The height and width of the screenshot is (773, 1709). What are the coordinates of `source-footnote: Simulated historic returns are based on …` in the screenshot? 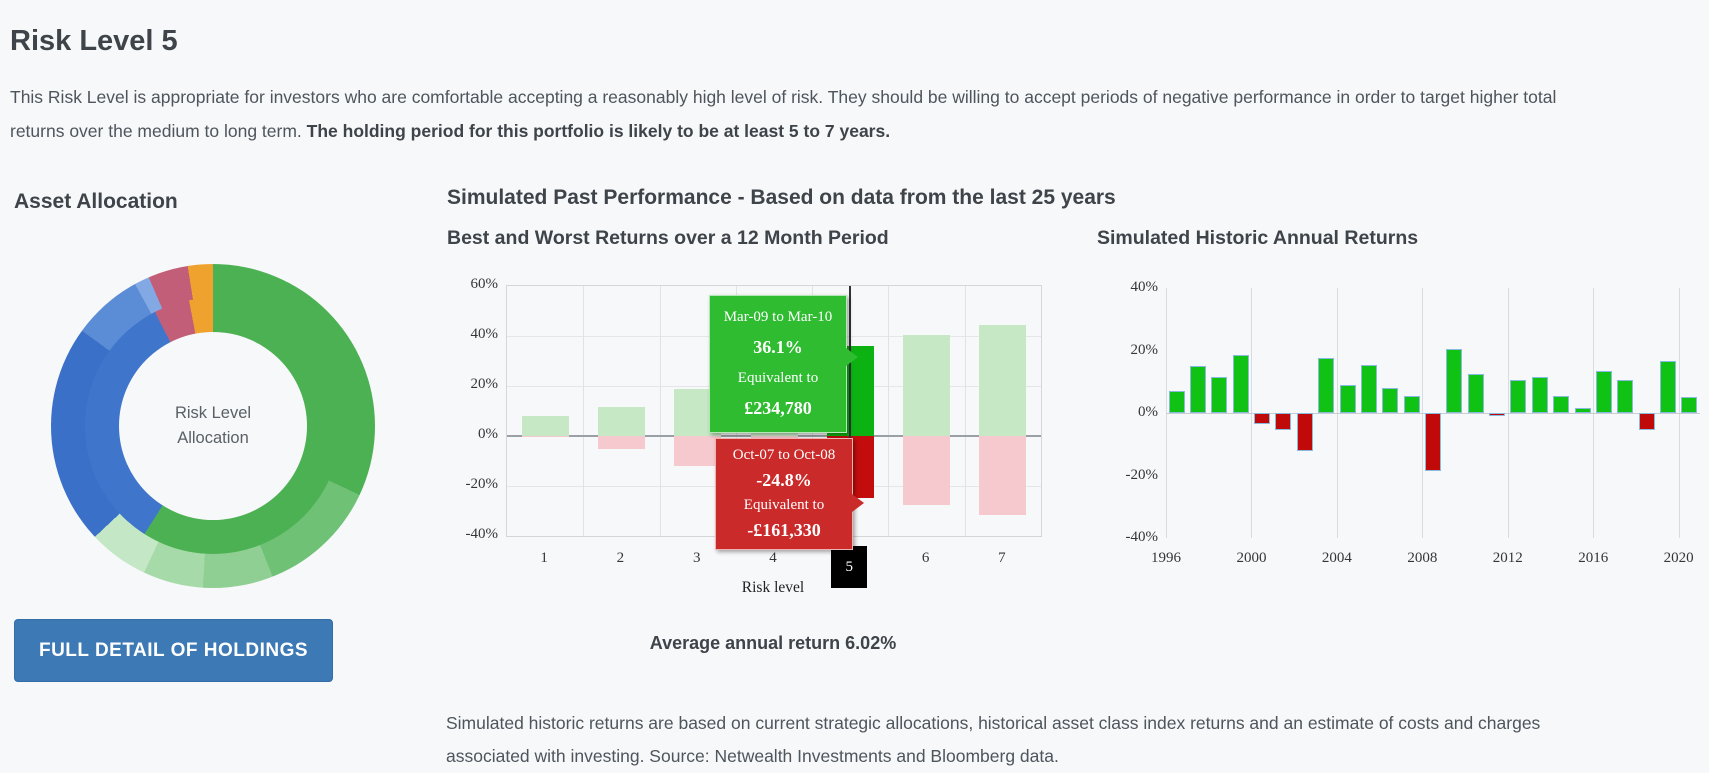 It's located at (993, 739).